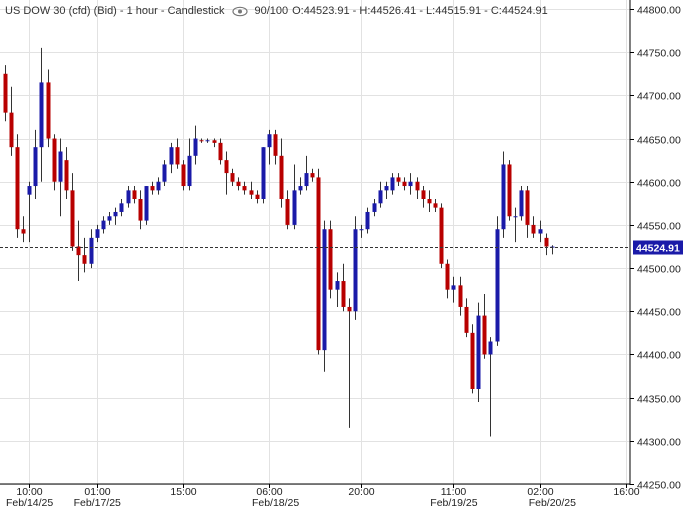 This screenshot has height=507, width=687. What do you see at coordinates (97, 492) in the screenshot?
I see `x-time-label: 01:00` at bounding box center [97, 492].